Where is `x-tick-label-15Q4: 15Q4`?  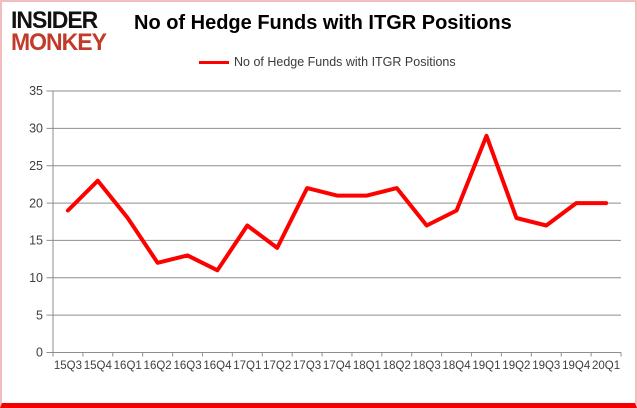
x-tick-label-15Q4: 15Q4 is located at coordinates (98, 366).